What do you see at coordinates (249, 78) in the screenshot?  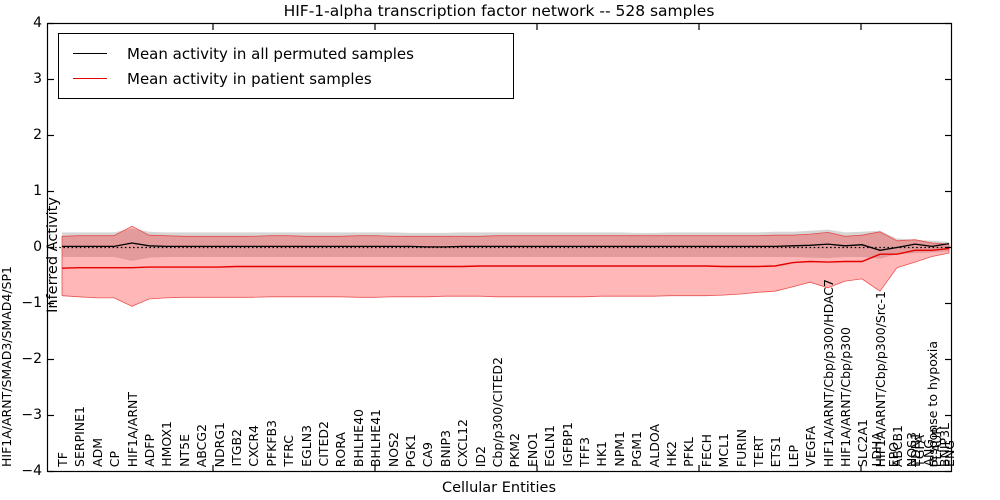 I see `legend-label-patient: Mean activity in patient samples` at bounding box center [249, 78].